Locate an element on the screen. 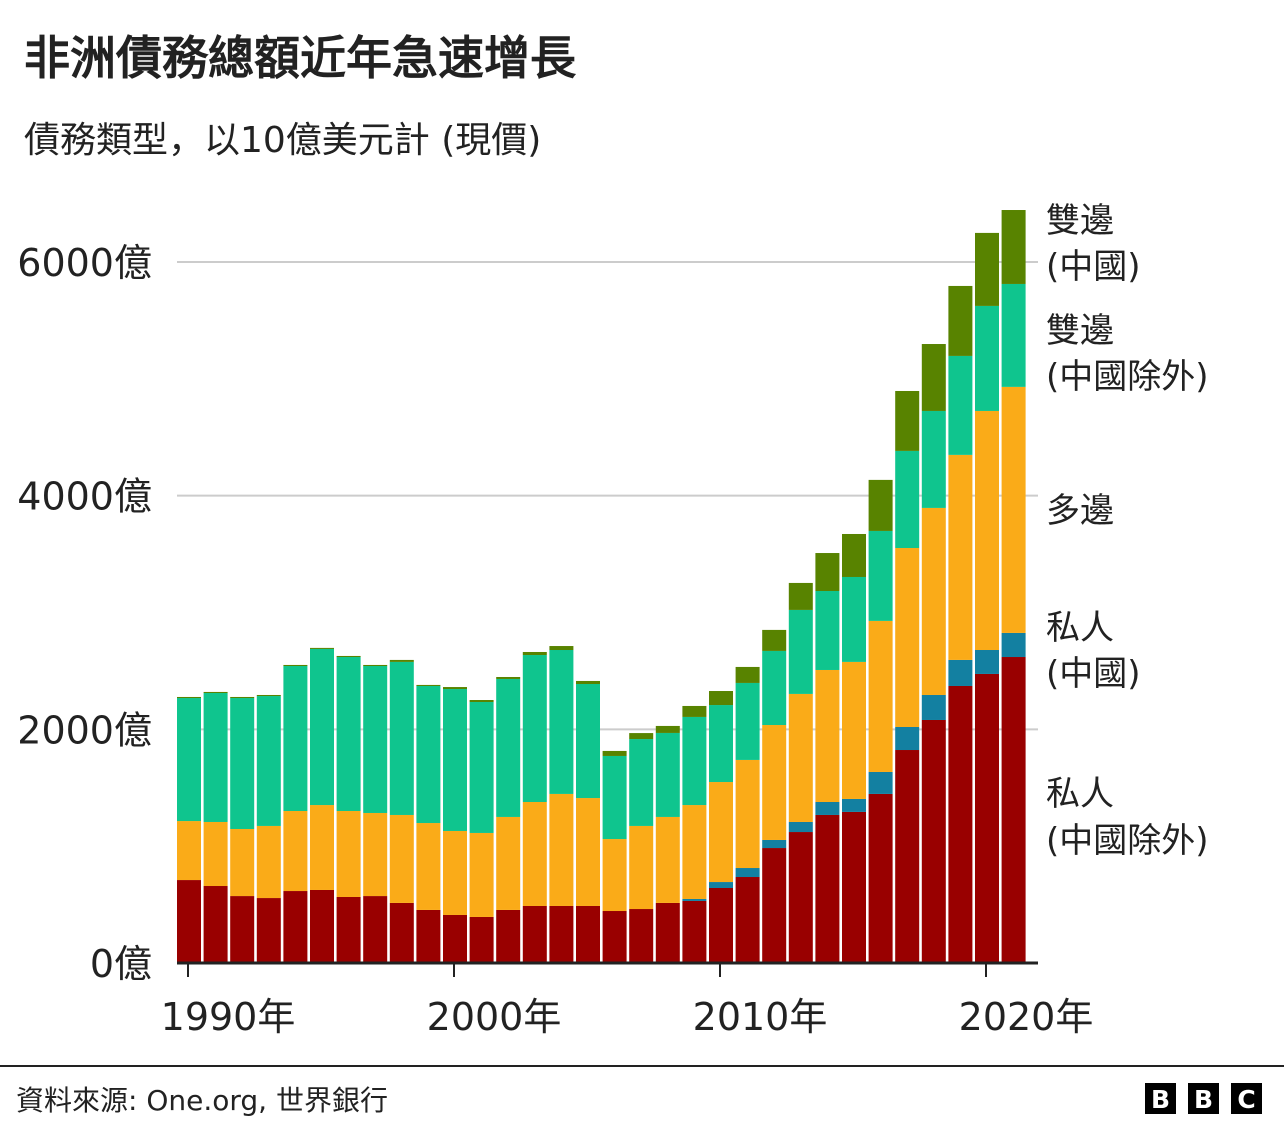 This screenshot has width=1284, height=1132. series-label-3: (中國除外) is located at coordinates (1127, 377).